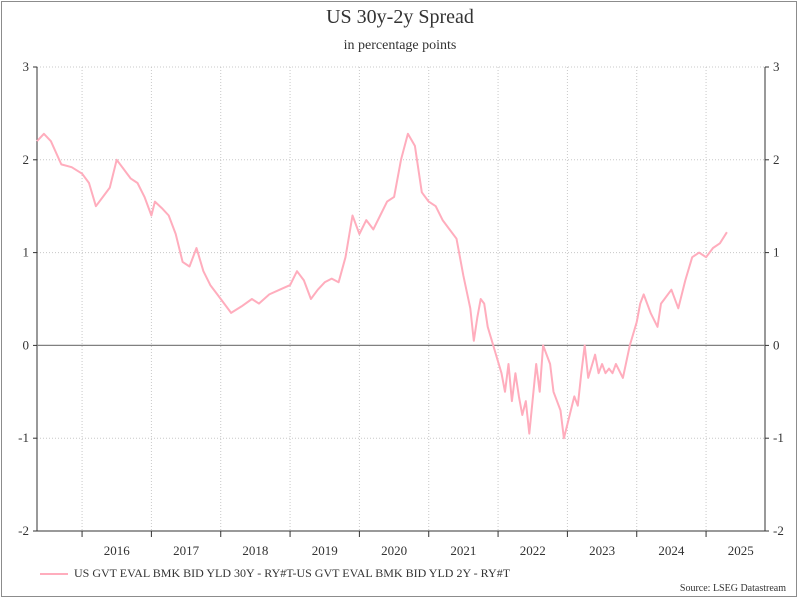  Describe the element at coordinates (776, 252) in the screenshot. I see `y-tick-label-right: 1` at that location.